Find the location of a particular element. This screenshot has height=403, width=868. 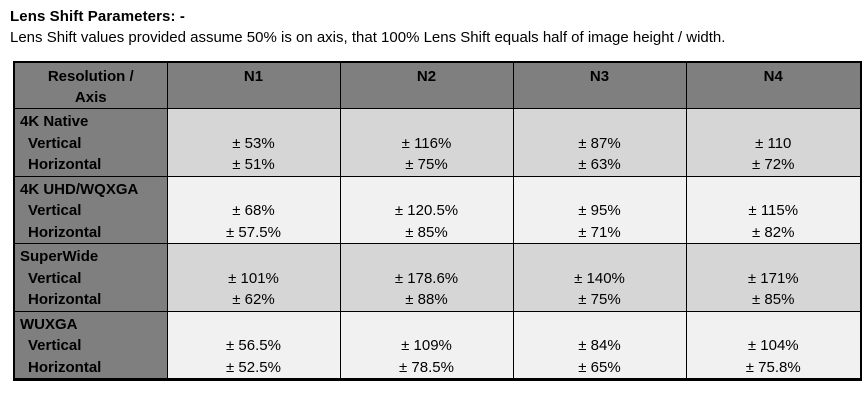

vertical-value: ± 116% is located at coordinates (426, 143).